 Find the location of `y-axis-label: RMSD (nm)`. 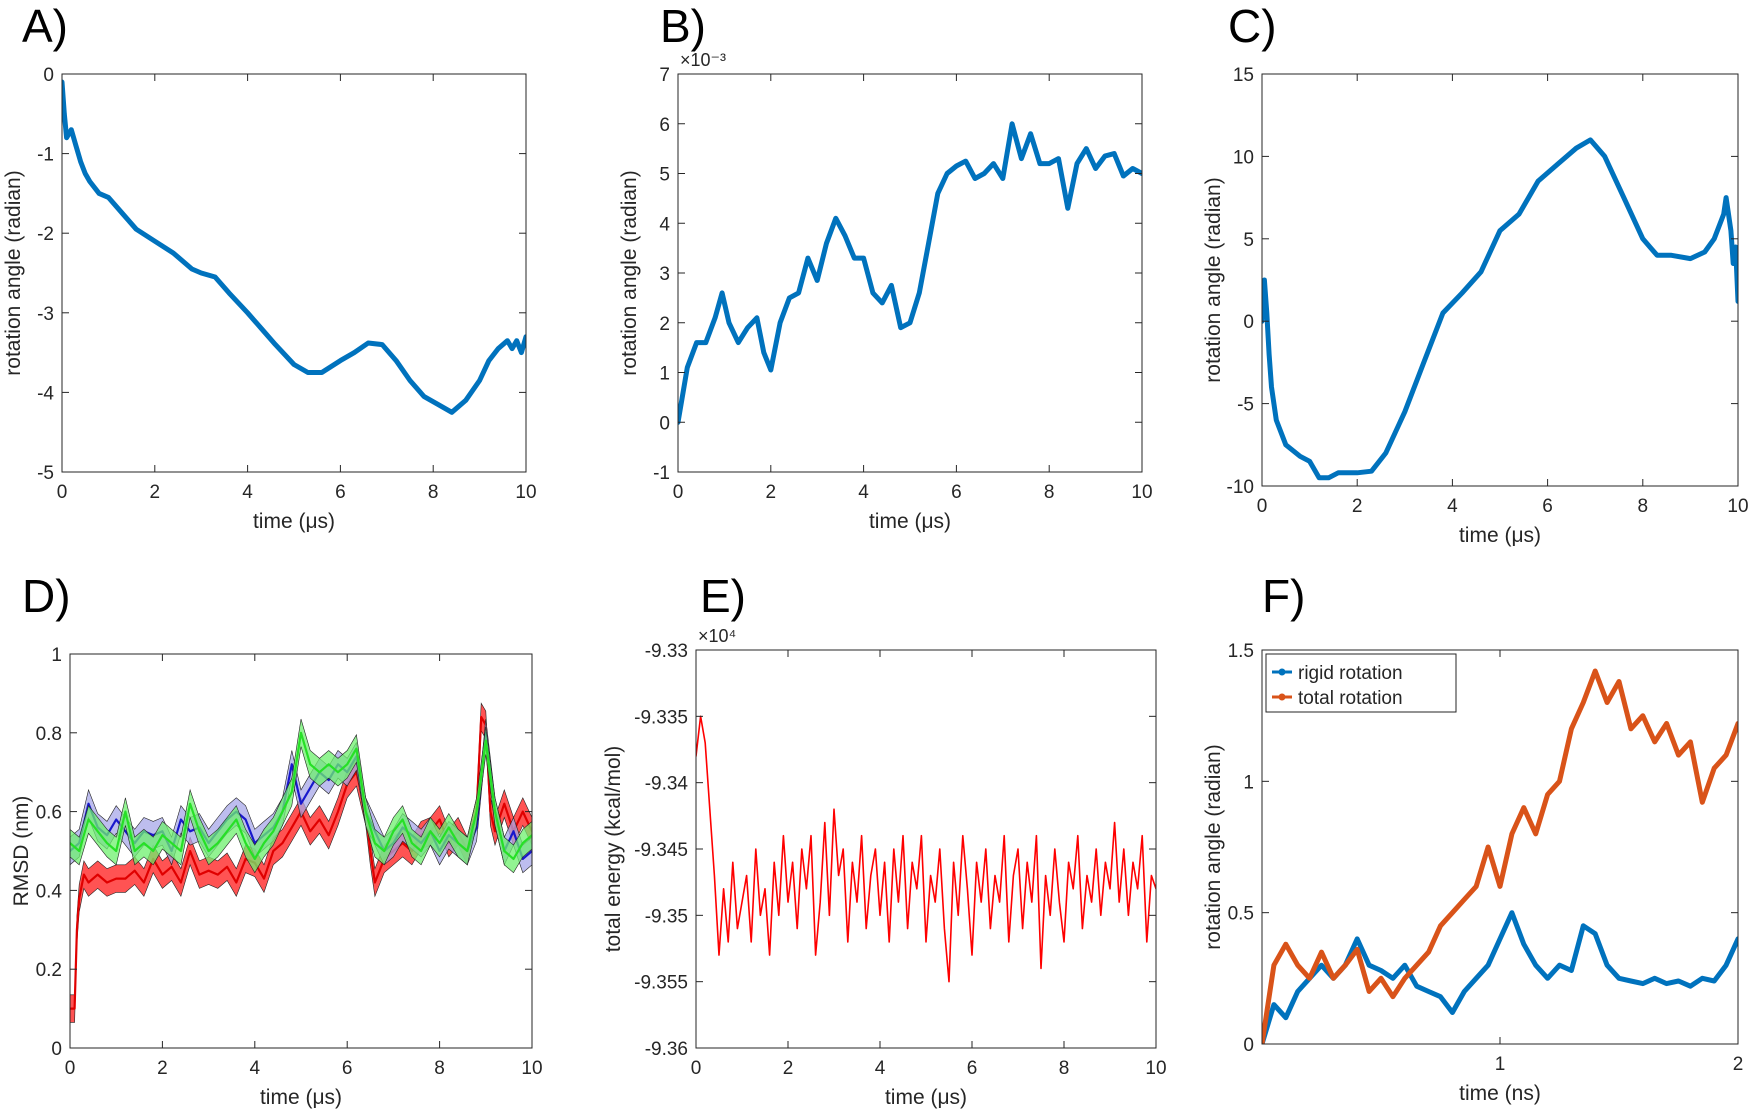

y-axis-label: RMSD (nm) is located at coordinates (21, 851).